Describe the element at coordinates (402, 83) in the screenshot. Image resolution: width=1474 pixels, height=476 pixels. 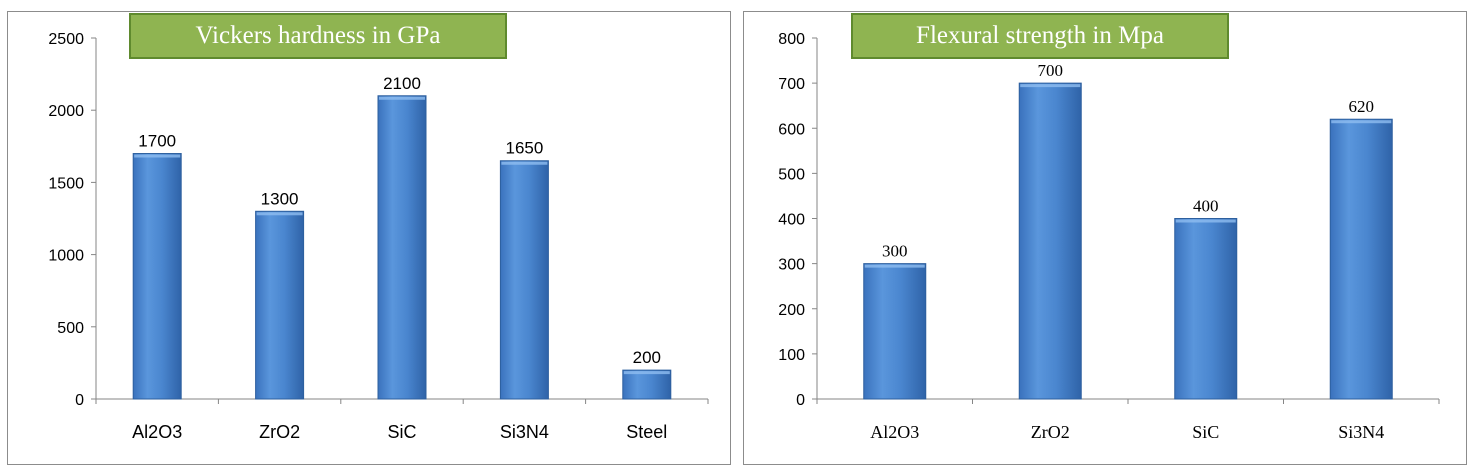
I see `data-label: 2100` at that location.